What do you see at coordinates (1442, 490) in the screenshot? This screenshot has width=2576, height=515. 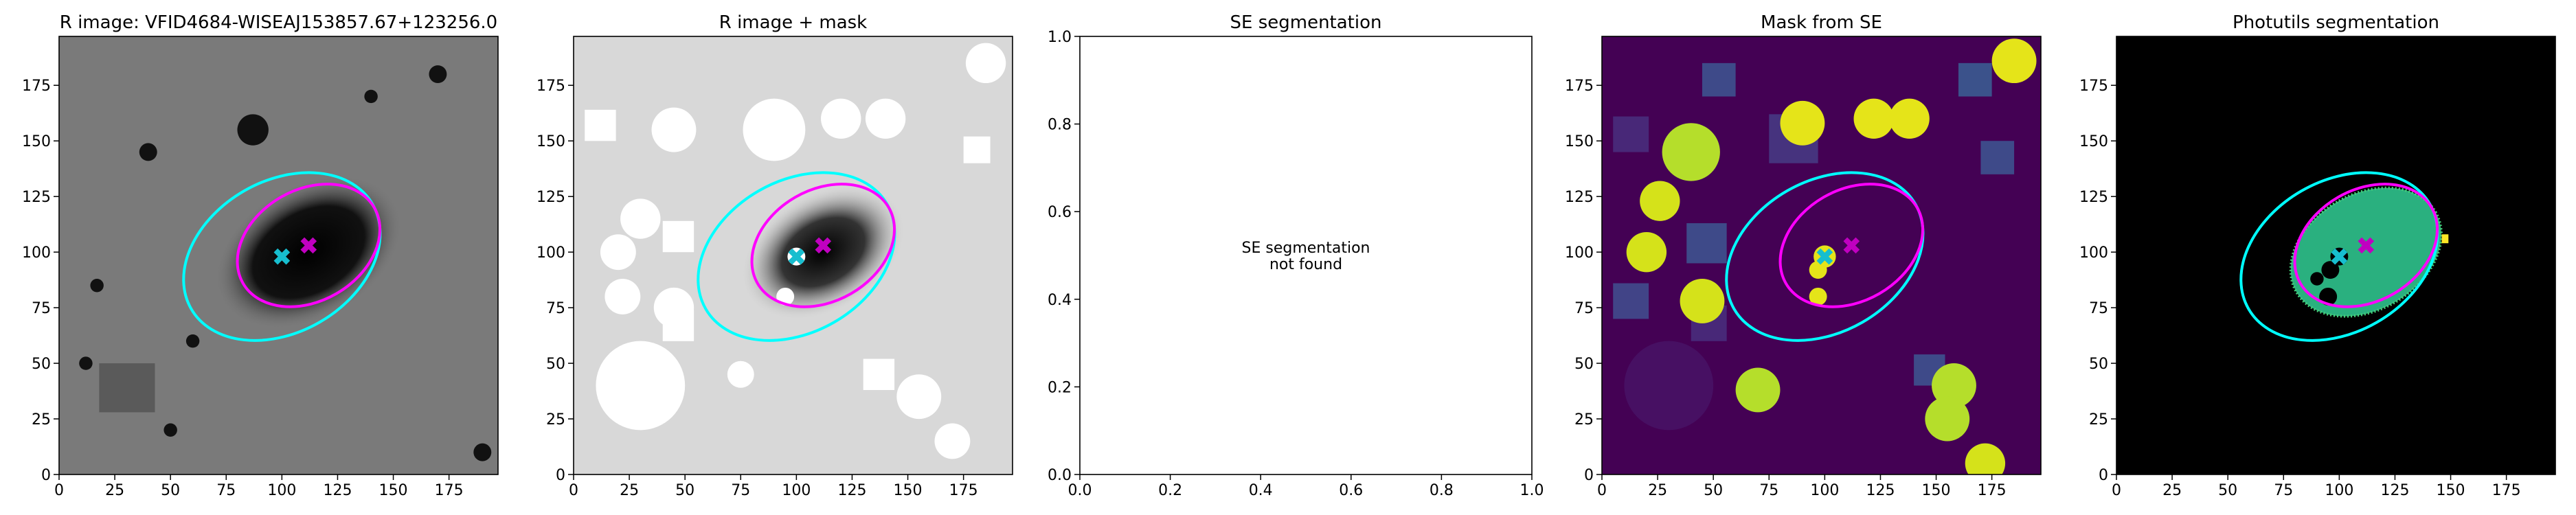 I see `x-tick-label: 0.8` at bounding box center [1442, 490].